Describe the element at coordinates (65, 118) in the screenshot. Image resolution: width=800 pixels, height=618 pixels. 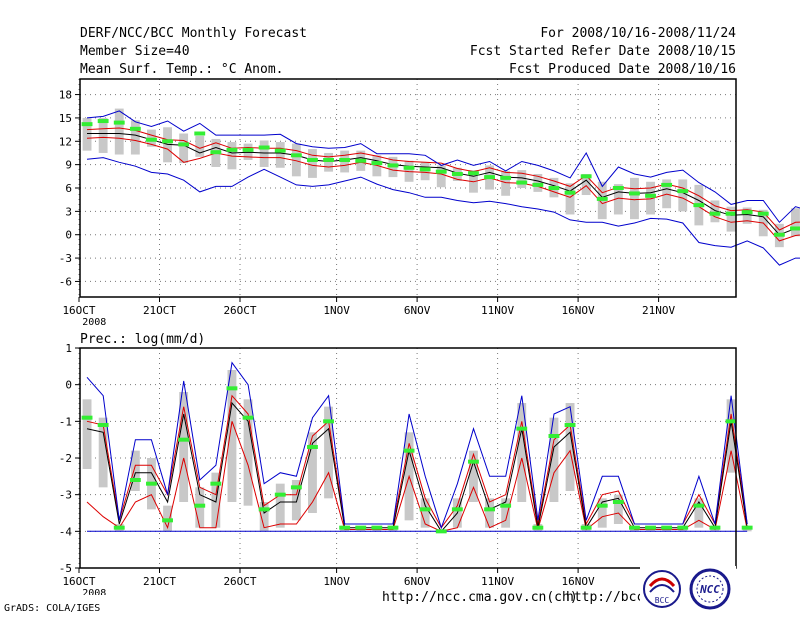
I see `y-tick-label: 15` at that location.